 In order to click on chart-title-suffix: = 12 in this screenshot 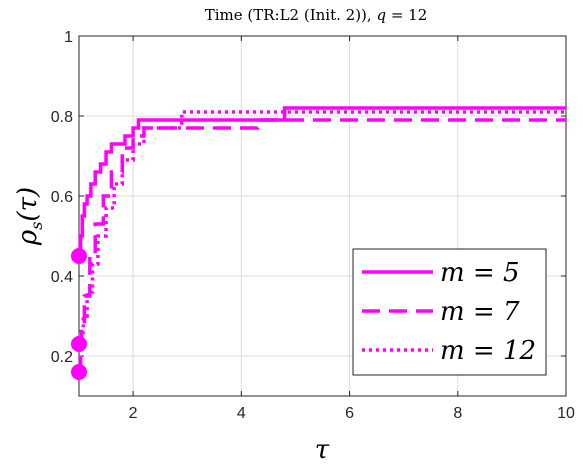, I will do `click(406, 15)`.